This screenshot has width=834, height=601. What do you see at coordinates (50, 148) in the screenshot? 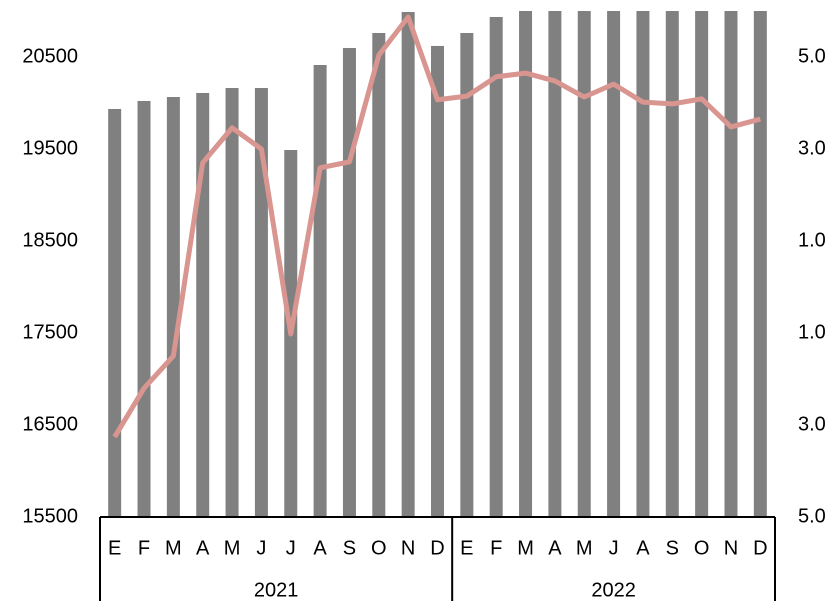
I see `y-tick-label: 19500` at bounding box center [50, 148].